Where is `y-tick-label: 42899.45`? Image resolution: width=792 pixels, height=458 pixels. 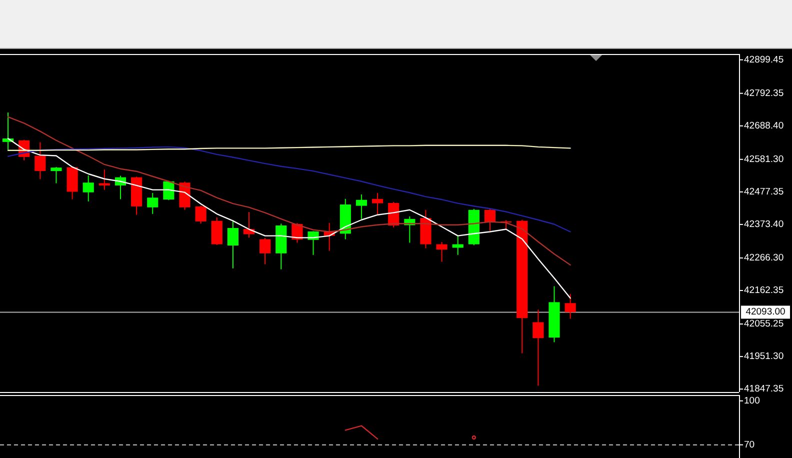
y-tick-label: 42899.45 is located at coordinates (764, 60).